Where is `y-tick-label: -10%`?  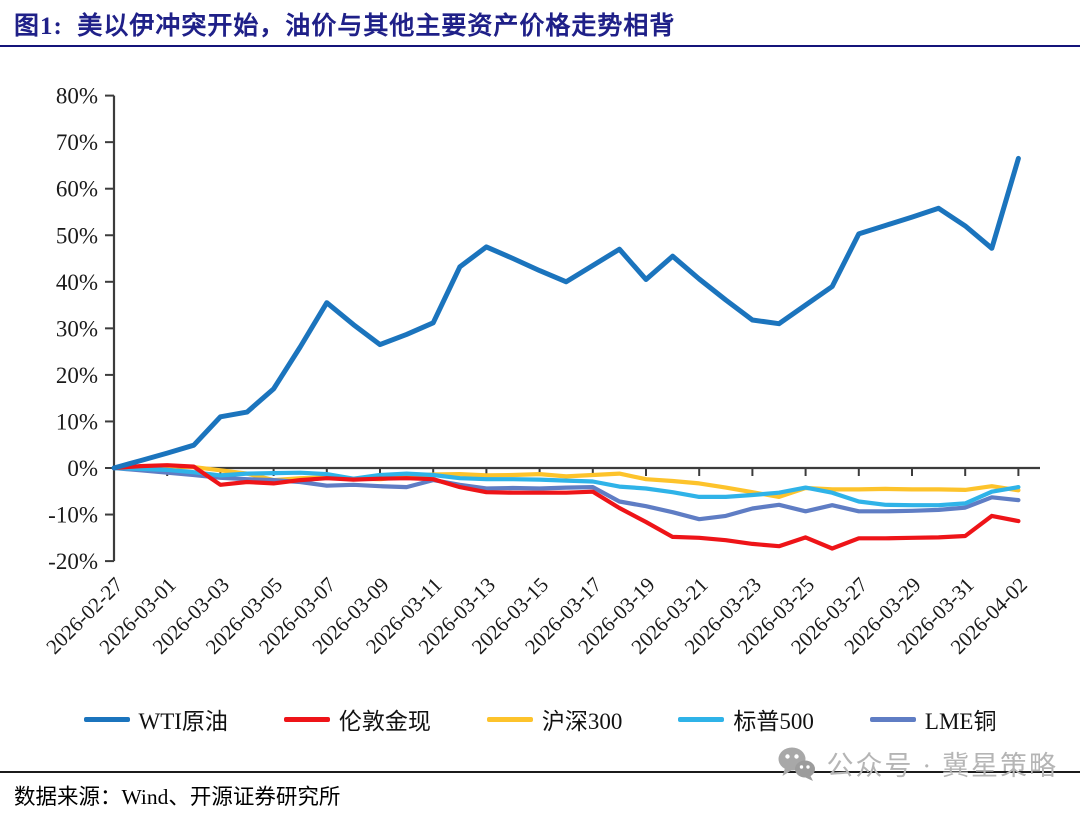 y-tick-label: -10% is located at coordinates (73, 515).